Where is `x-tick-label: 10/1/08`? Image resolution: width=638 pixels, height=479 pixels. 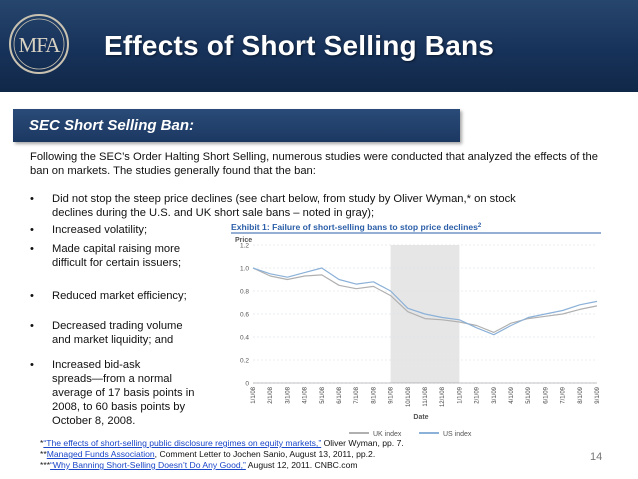 x-tick-label: 10/1/08 is located at coordinates (409, 396).